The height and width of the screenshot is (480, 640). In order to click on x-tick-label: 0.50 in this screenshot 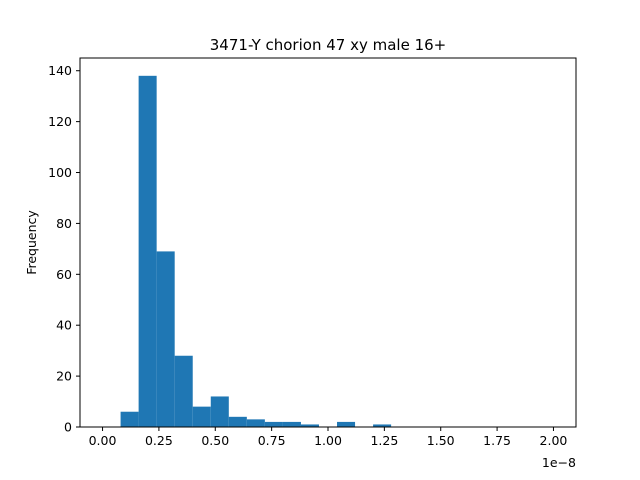, I will do `click(215, 440)`.